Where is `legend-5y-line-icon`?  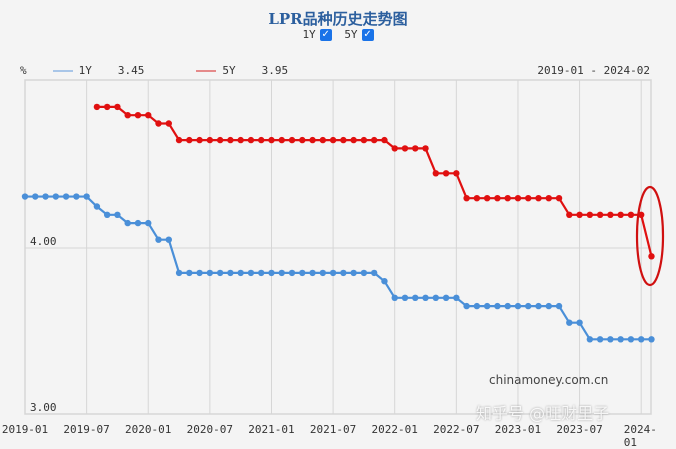
legend-5y-line-icon is located at coordinates (206, 70).